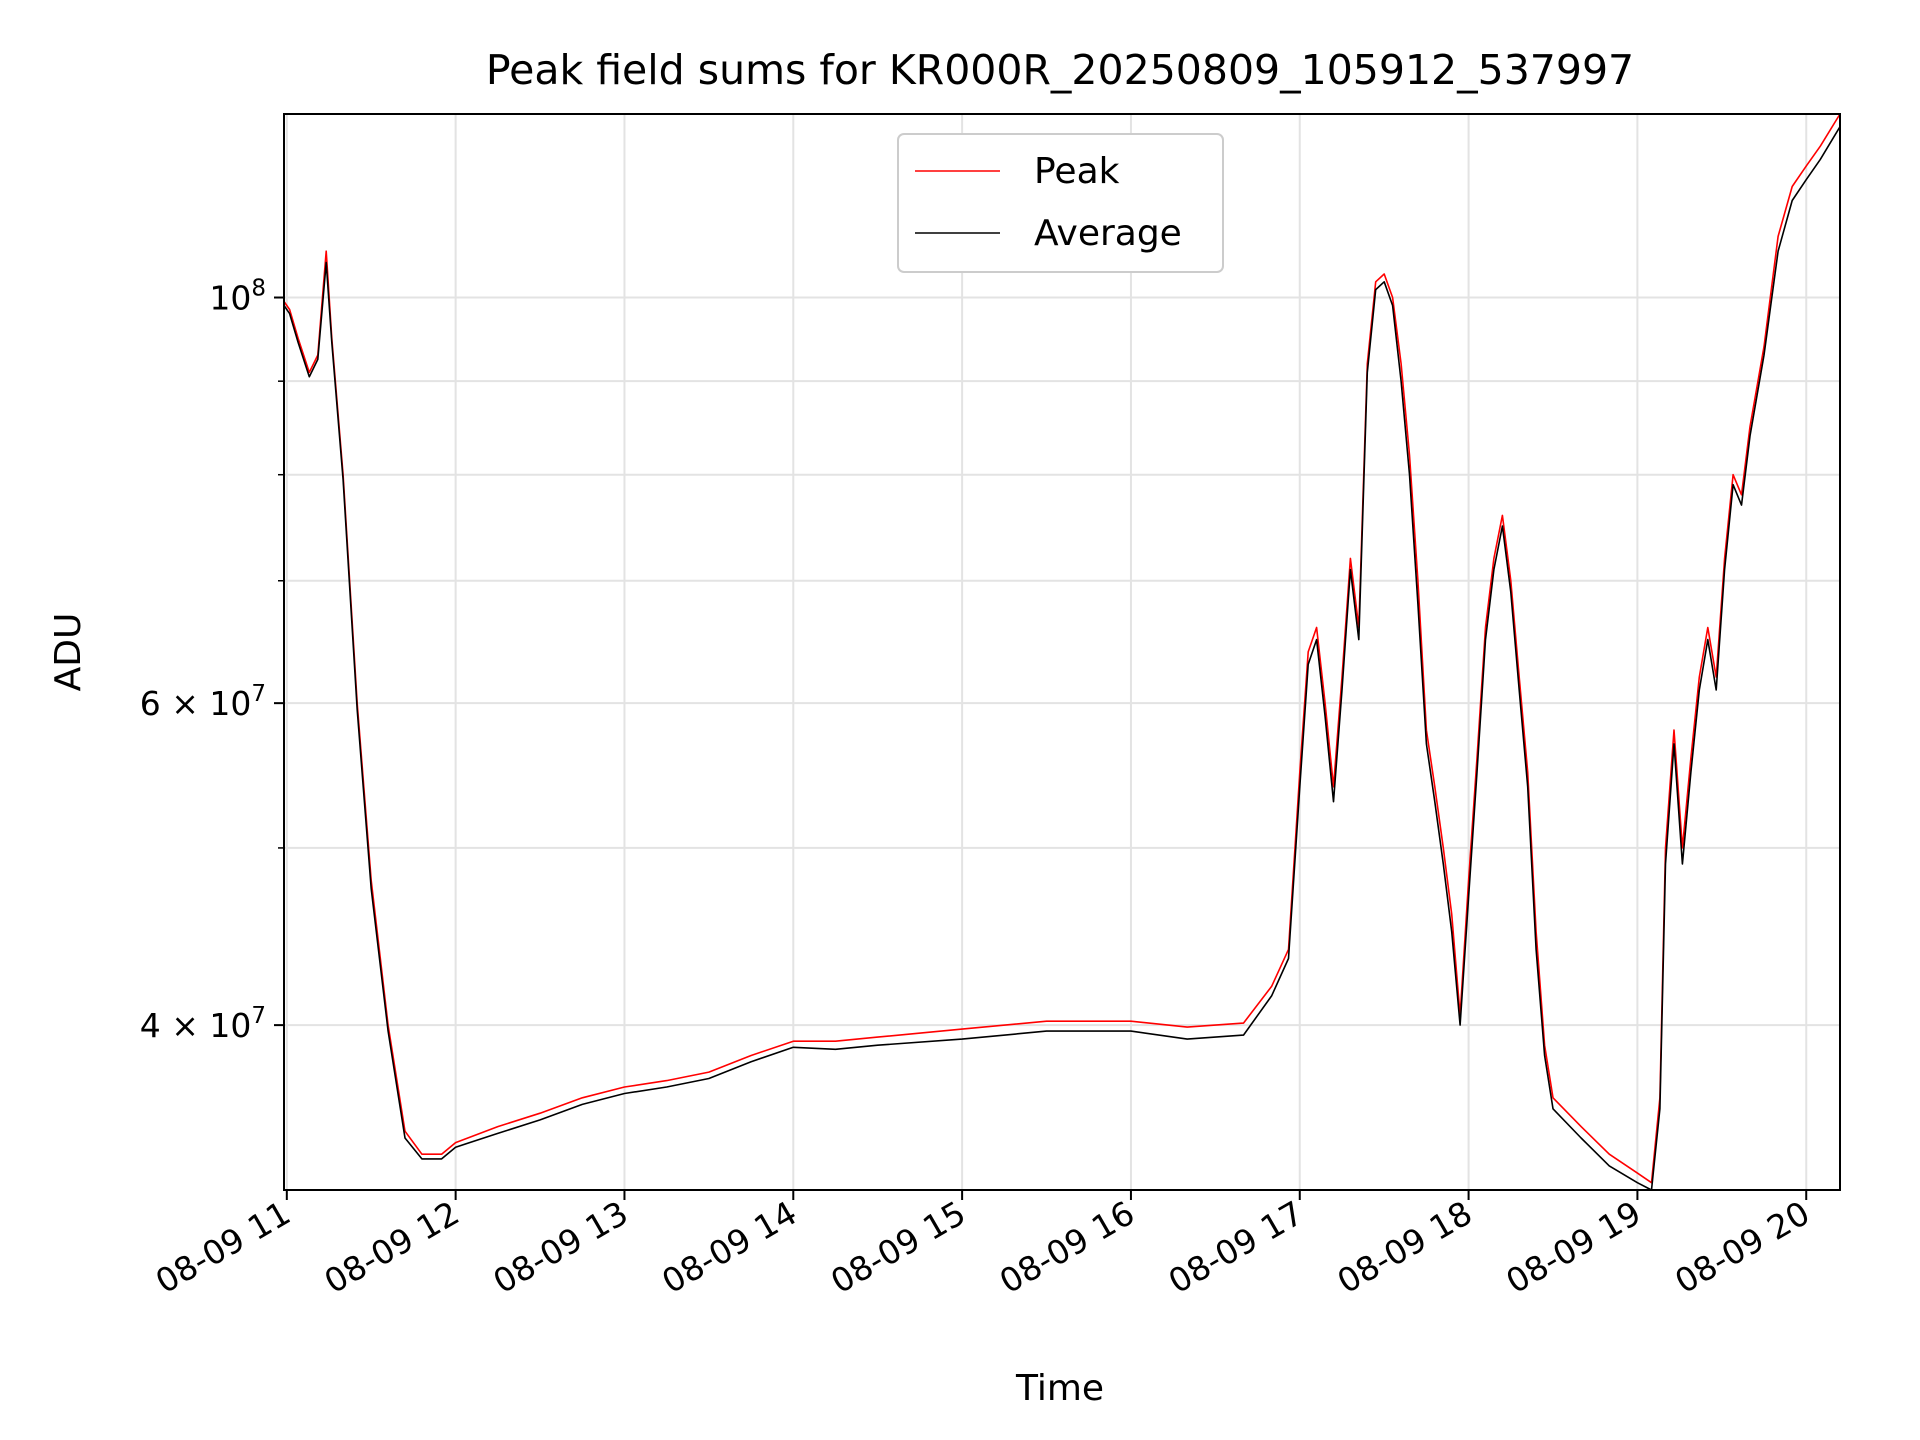 This screenshot has height=1440, width=1920. What do you see at coordinates (1059, 1388) in the screenshot?
I see `x-axis-label: Time` at bounding box center [1059, 1388].